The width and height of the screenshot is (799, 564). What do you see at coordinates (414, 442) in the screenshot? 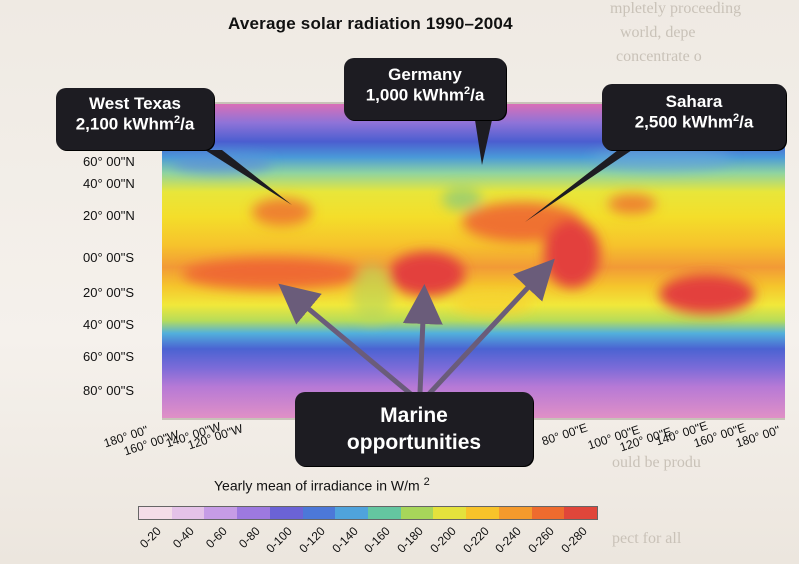
I see `callout-line-2: opportunities` at bounding box center [414, 442].